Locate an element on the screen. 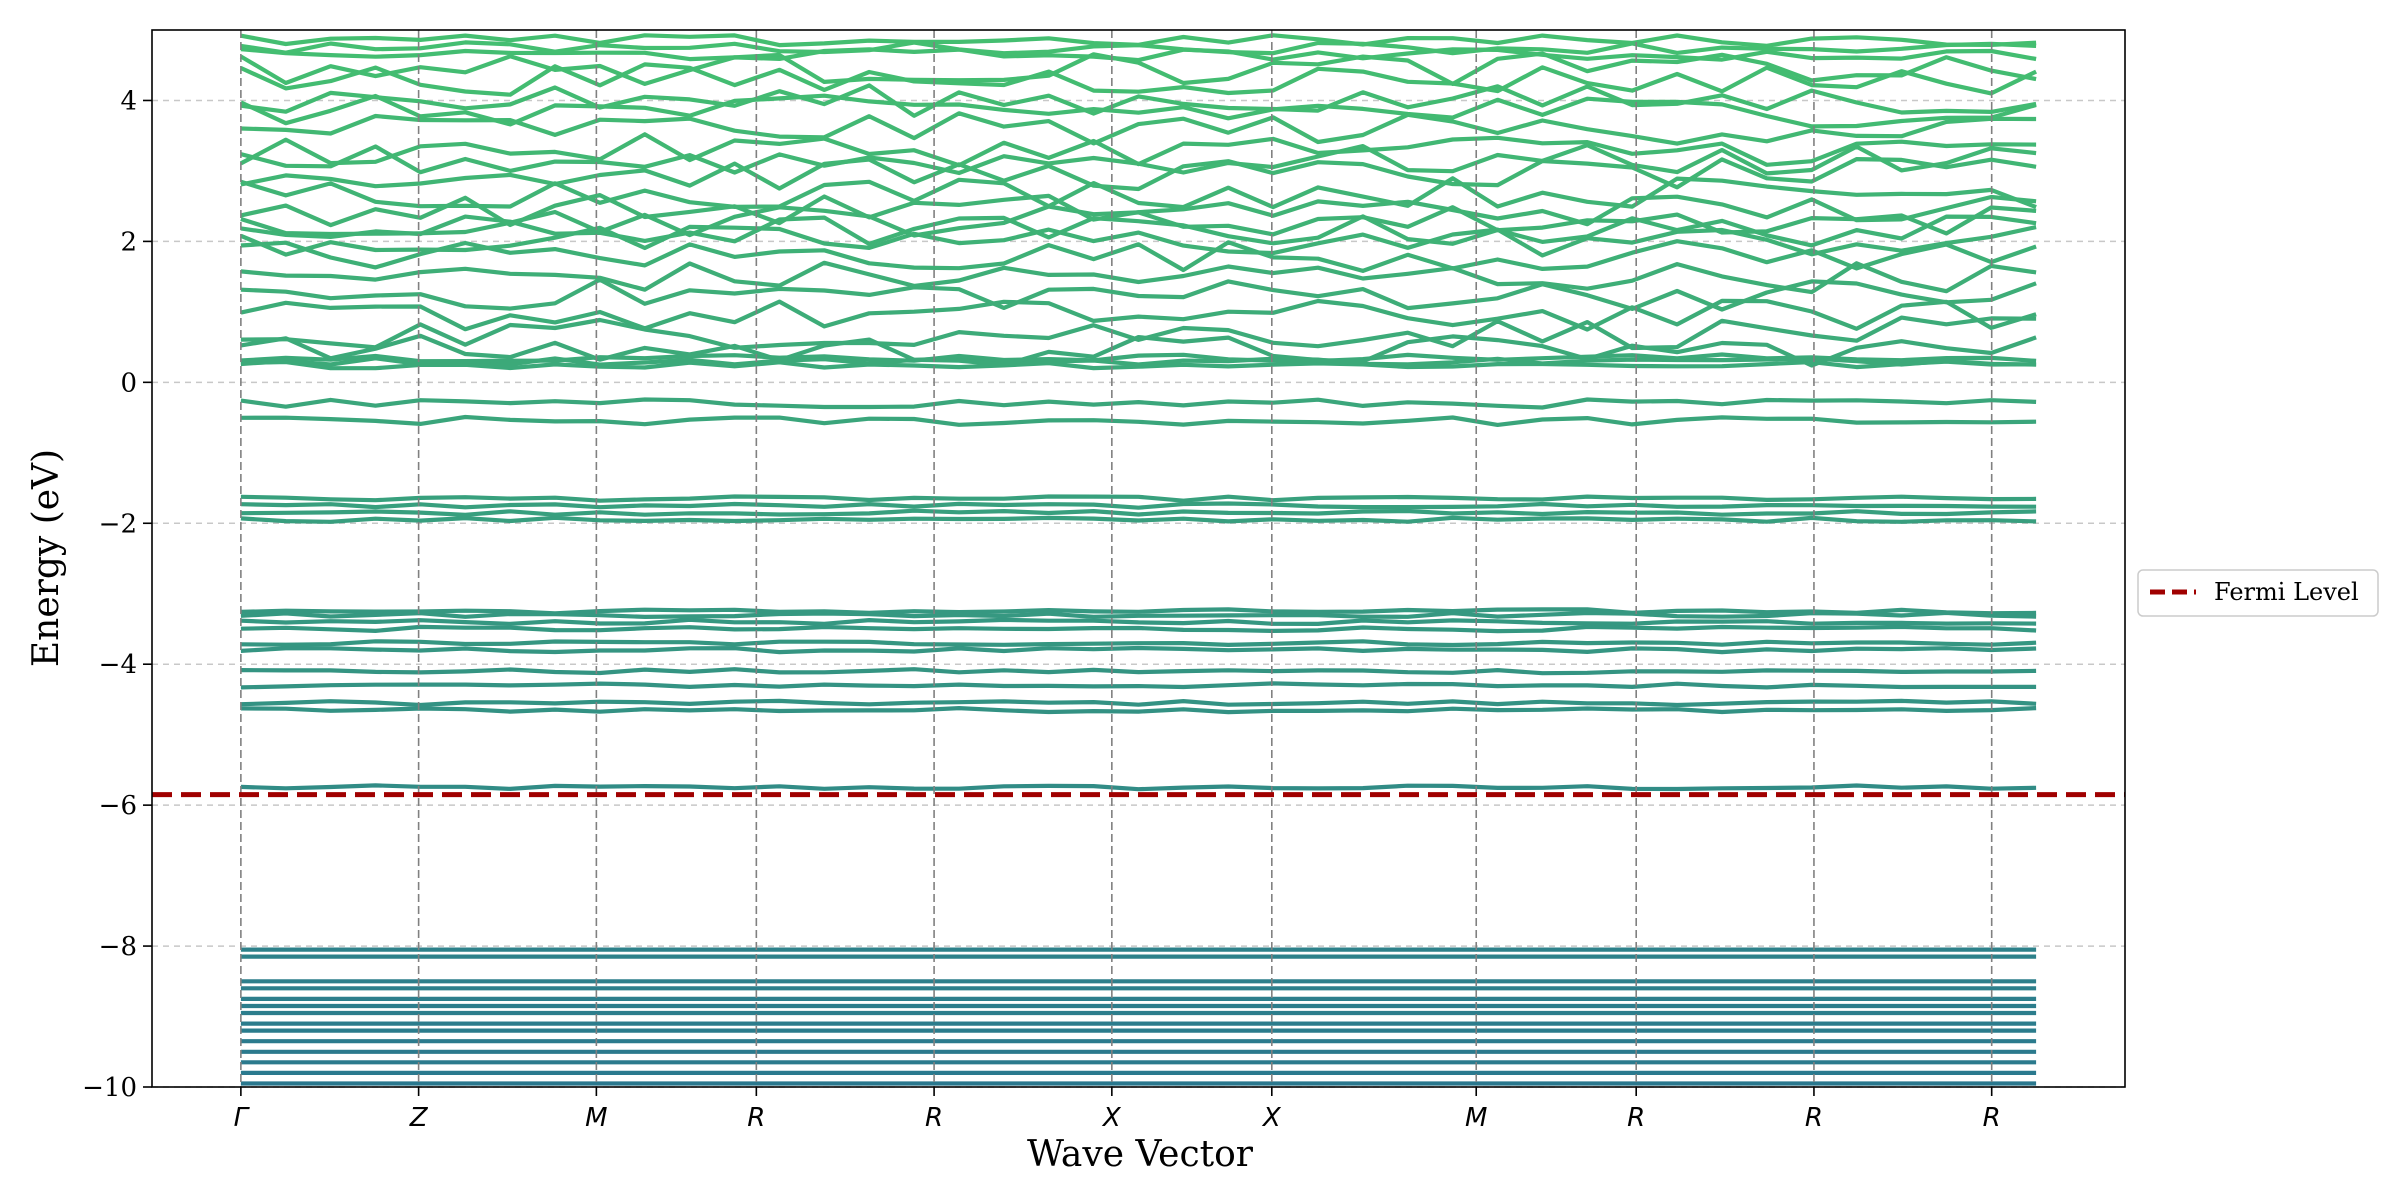 Image resolution: width=2400 pixels, height=1200 pixels. y-tick-label: −8 is located at coordinates (118, 947).